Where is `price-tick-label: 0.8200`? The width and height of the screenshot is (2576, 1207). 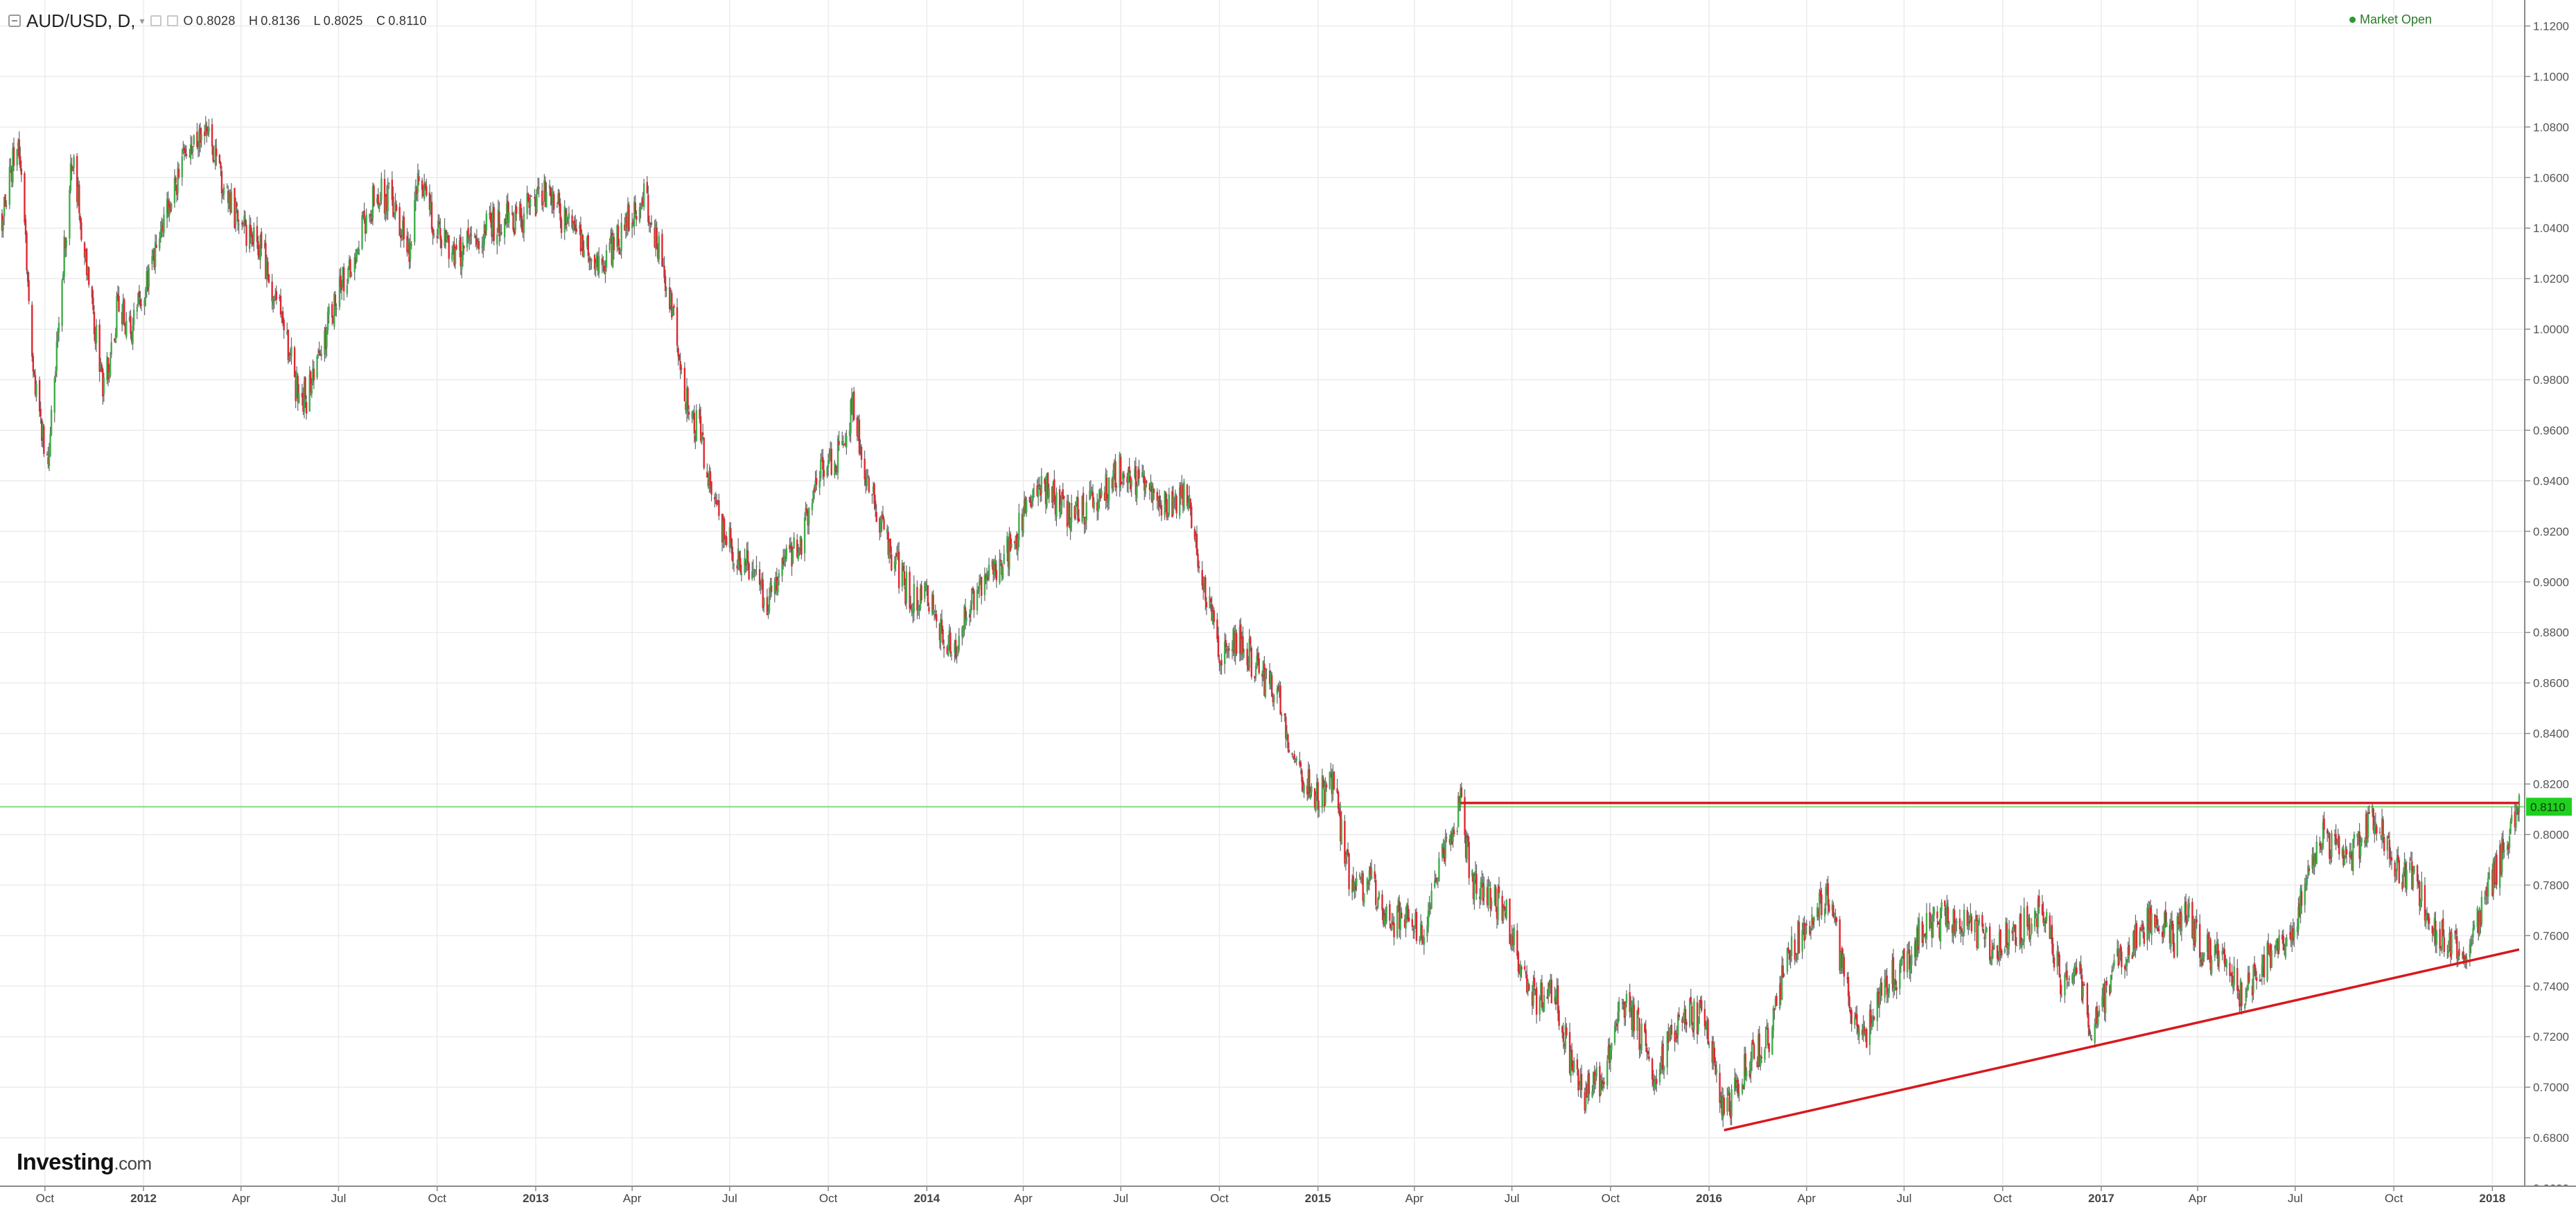 price-tick-label: 0.8200 is located at coordinates (2551, 784).